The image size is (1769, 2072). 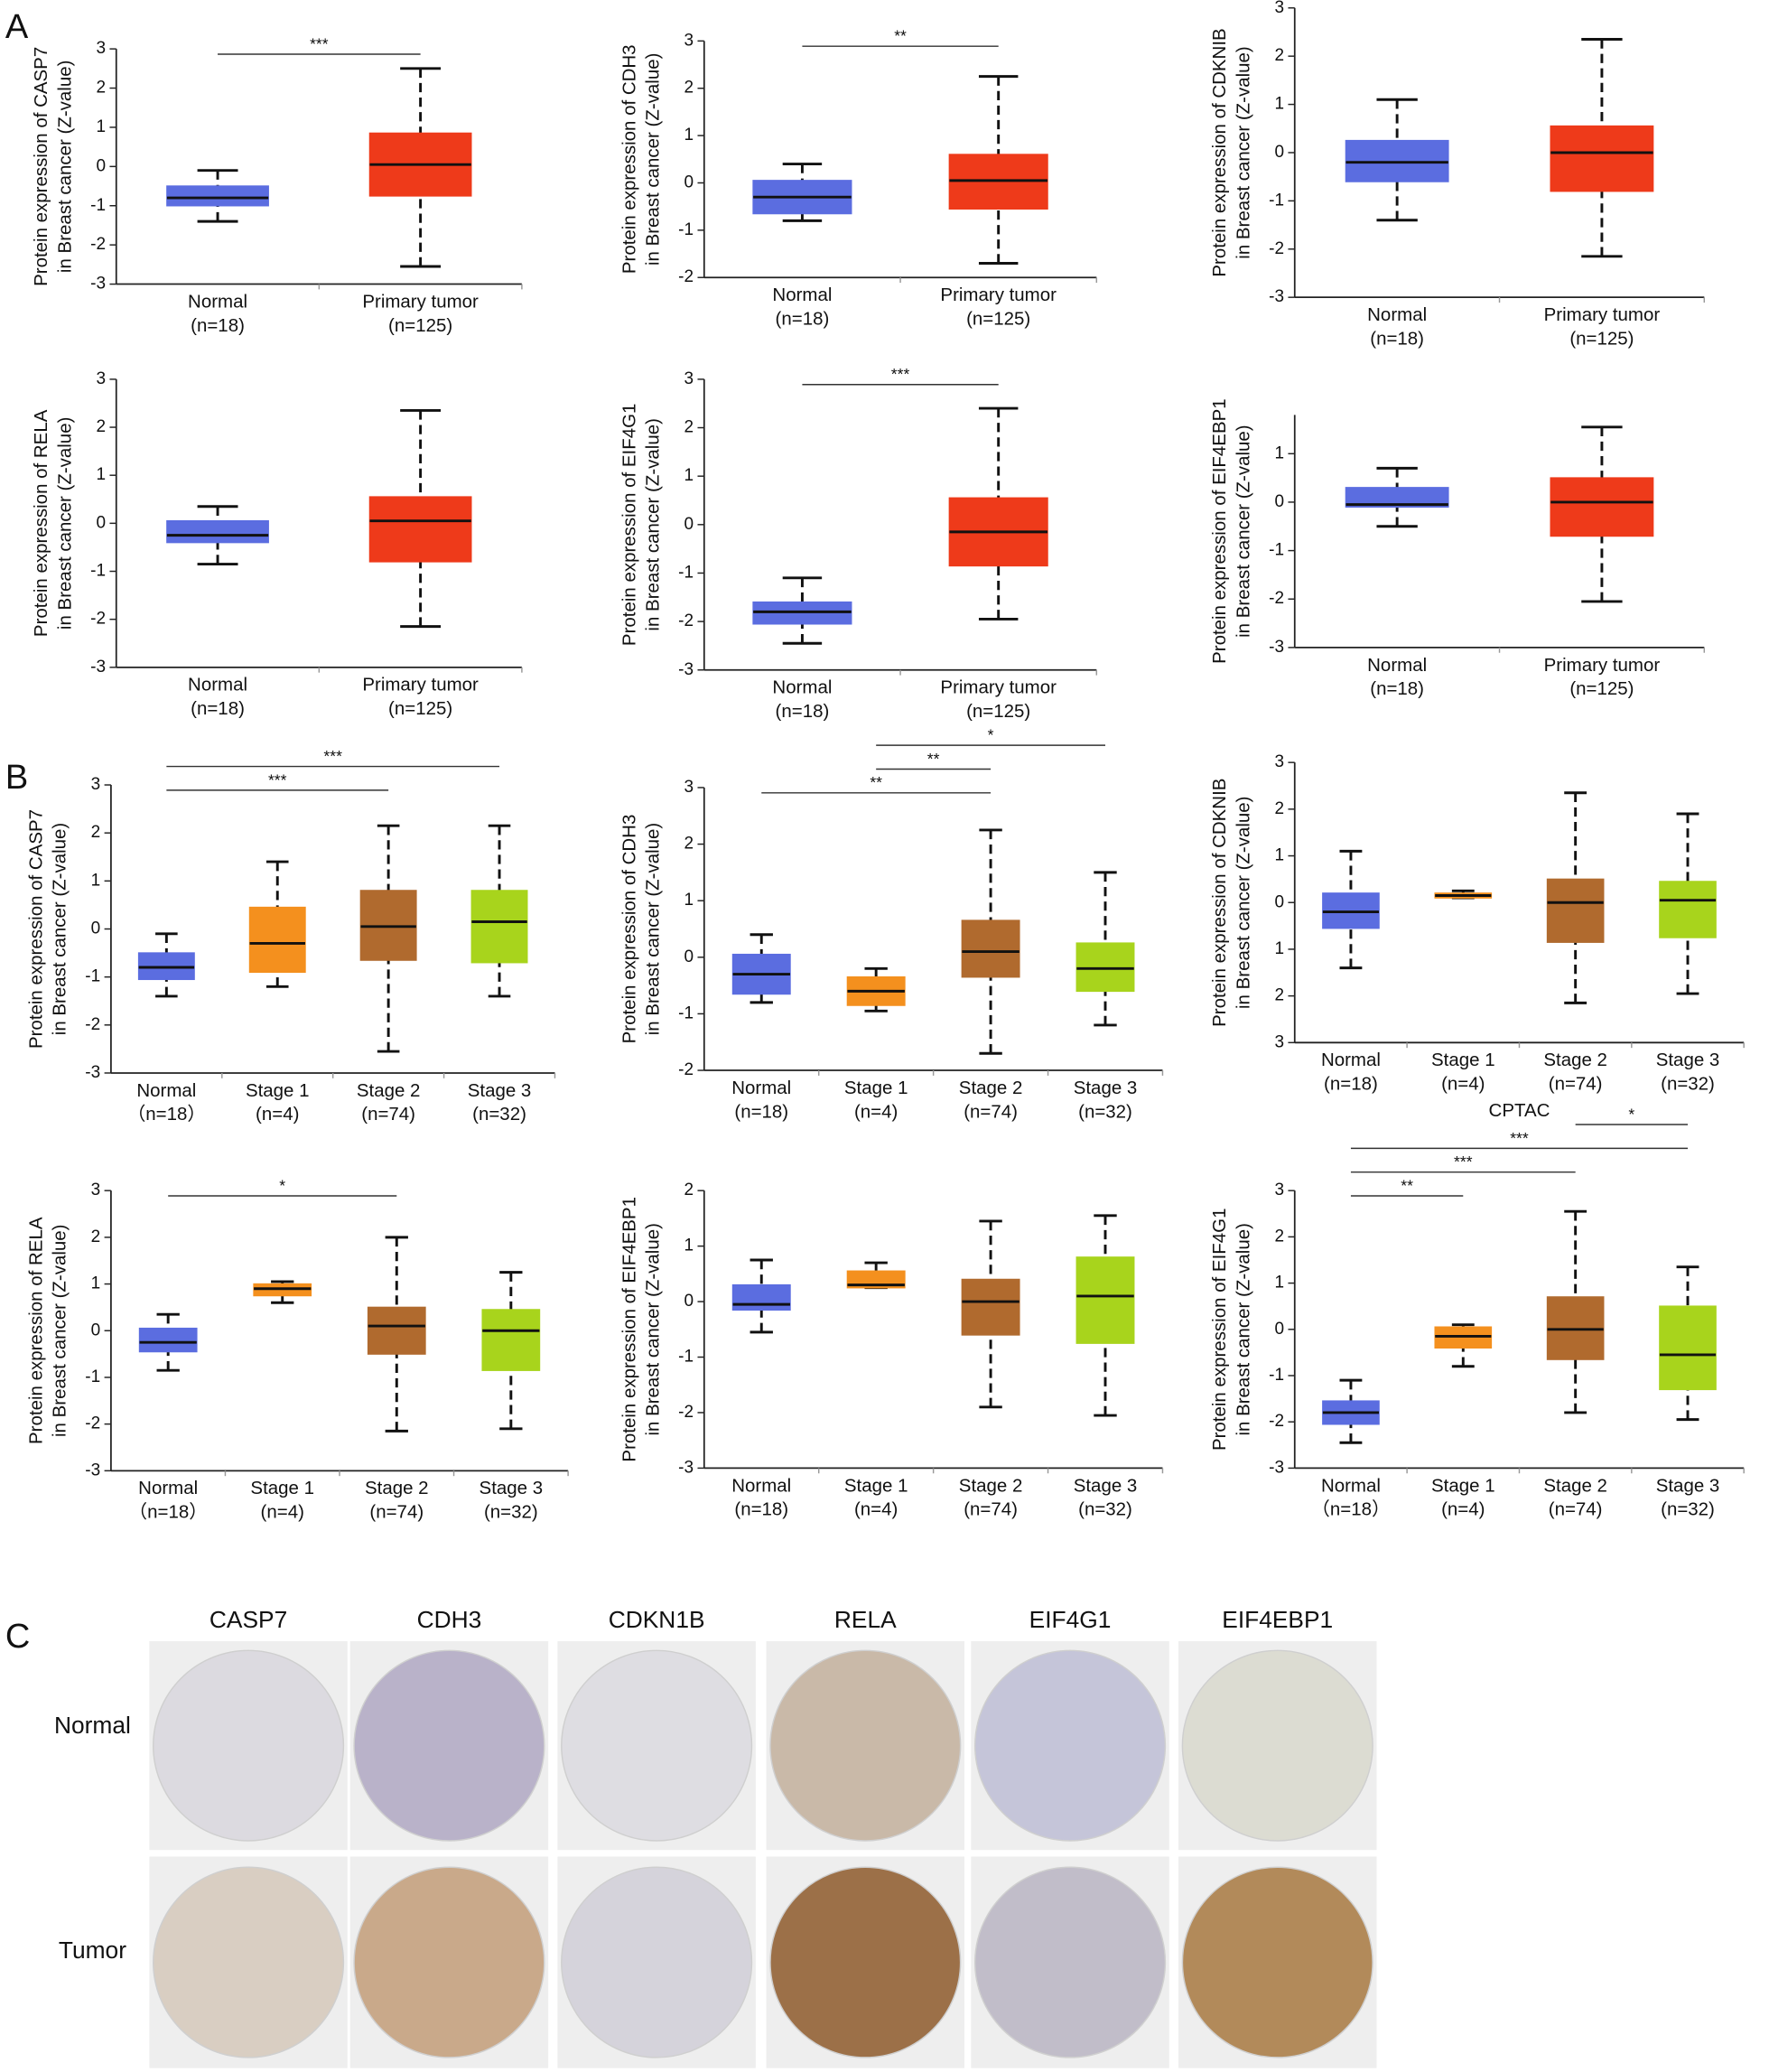 I want to click on y-axis-label: Protein expression of EIF4EBP1, so click(x=629, y=1329).